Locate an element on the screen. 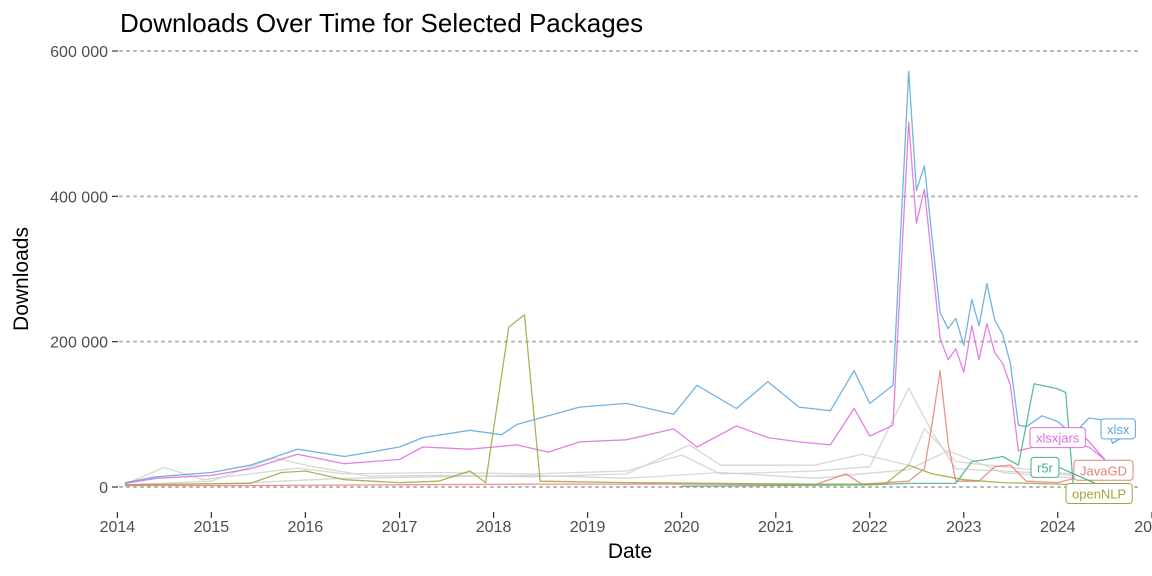  x-tick-label-3: 2017 is located at coordinates (400, 527).